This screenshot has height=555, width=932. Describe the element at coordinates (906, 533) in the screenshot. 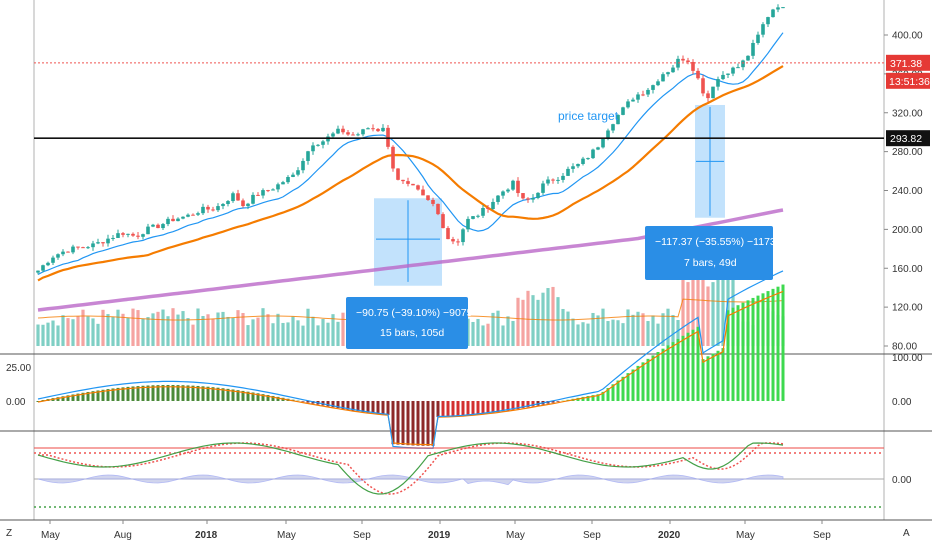

I see `toolbar-right-button: A` at that location.